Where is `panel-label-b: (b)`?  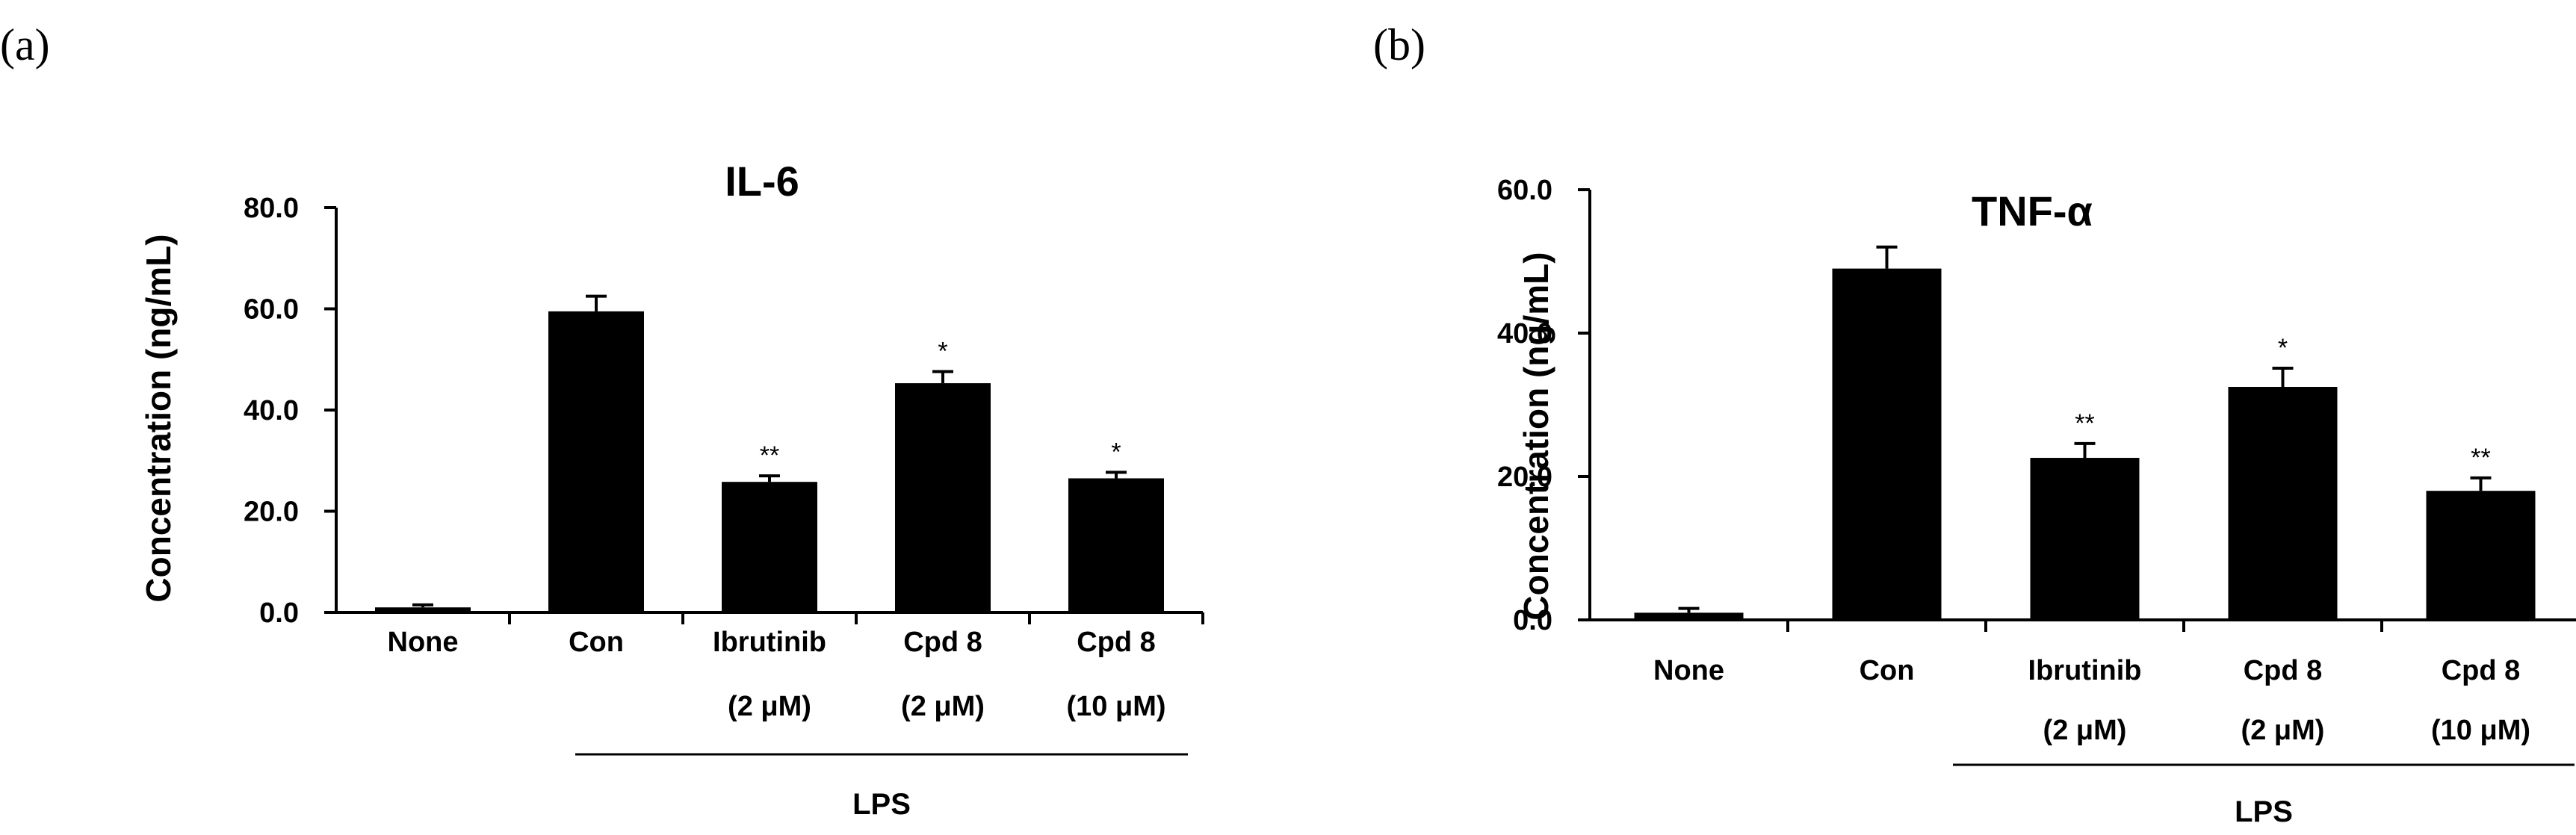 panel-label-b: (b) is located at coordinates (1399, 44).